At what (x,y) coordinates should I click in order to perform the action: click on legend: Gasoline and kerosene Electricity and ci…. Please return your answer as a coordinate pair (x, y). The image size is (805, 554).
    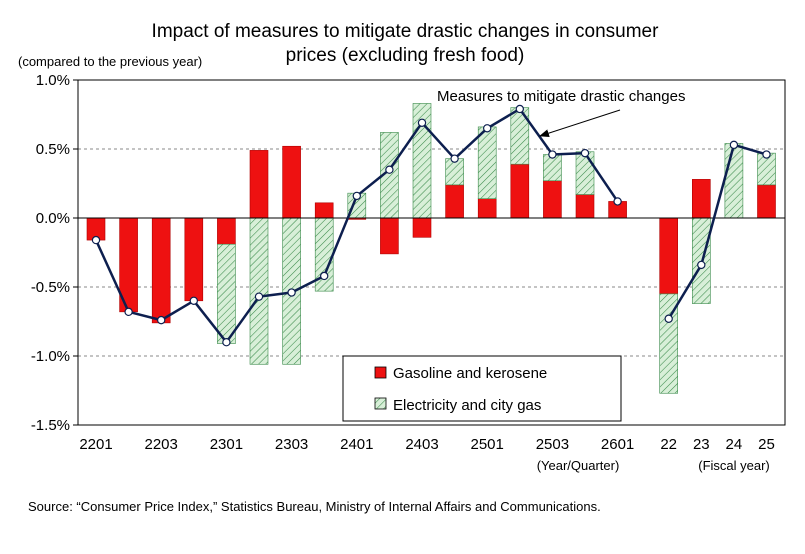
    Looking at the image, I should click on (482, 388).